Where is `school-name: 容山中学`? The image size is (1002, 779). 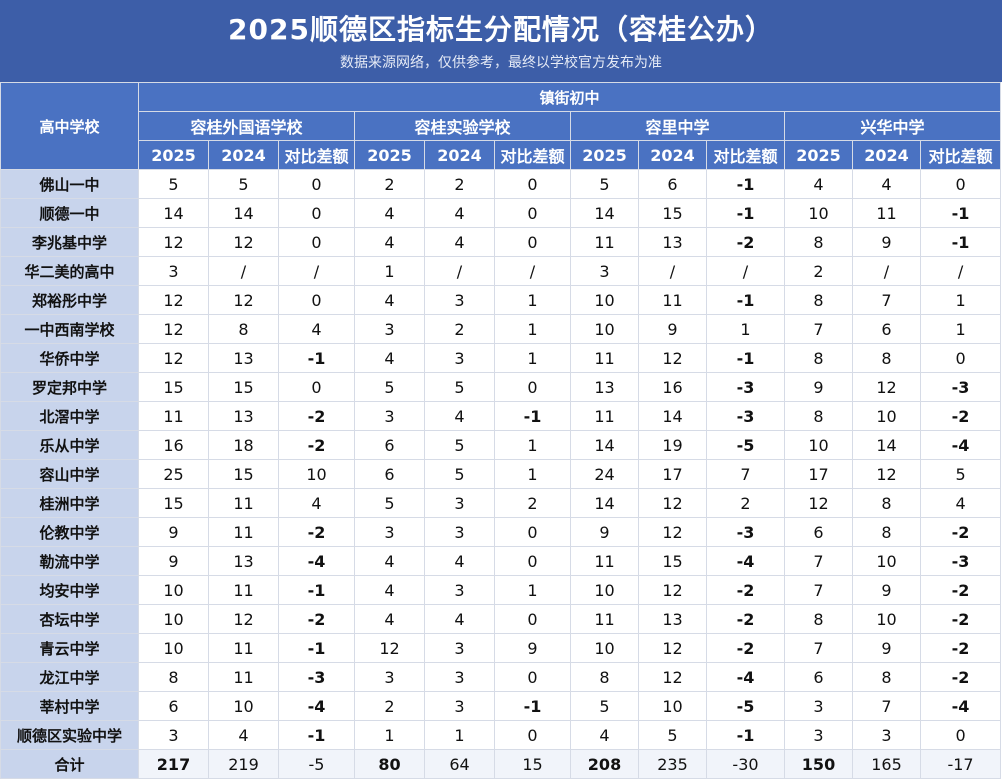 school-name: 容山中学 is located at coordinates (69, 474).